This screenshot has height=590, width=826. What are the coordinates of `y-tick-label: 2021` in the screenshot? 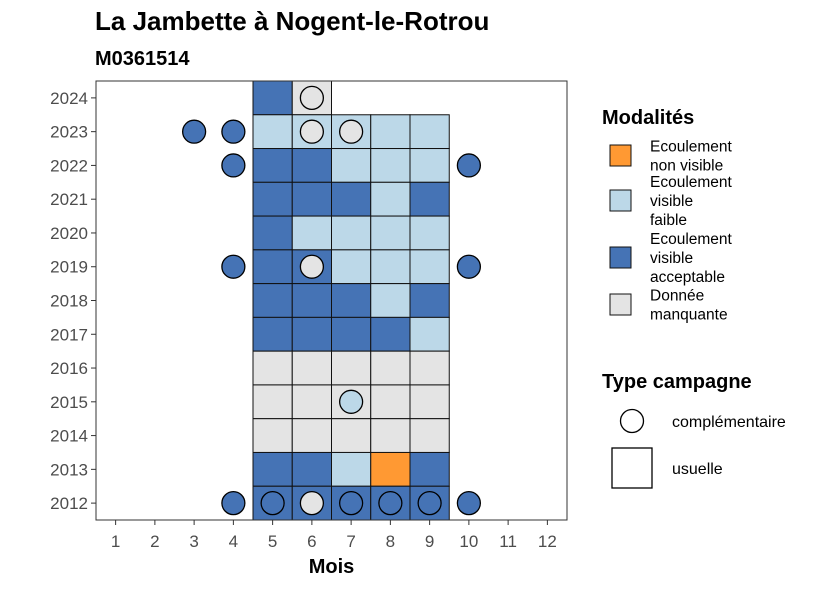 It's located at (69, 199).